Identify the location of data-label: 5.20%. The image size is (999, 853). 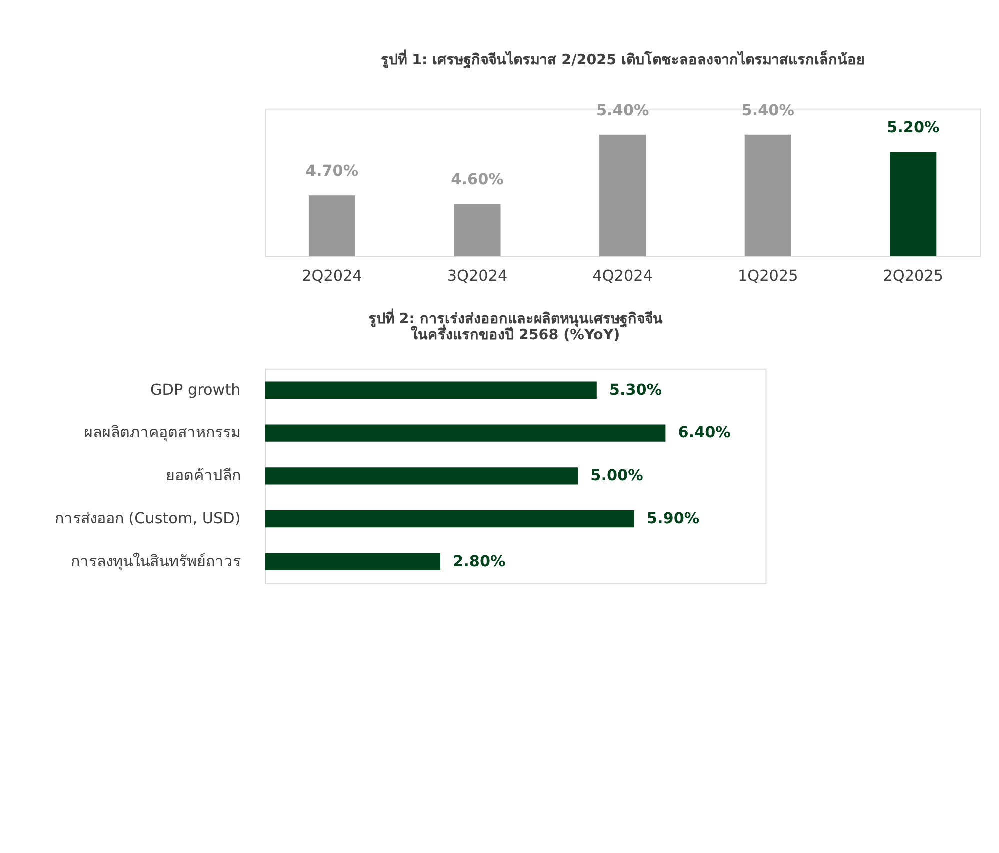
(913, 127).